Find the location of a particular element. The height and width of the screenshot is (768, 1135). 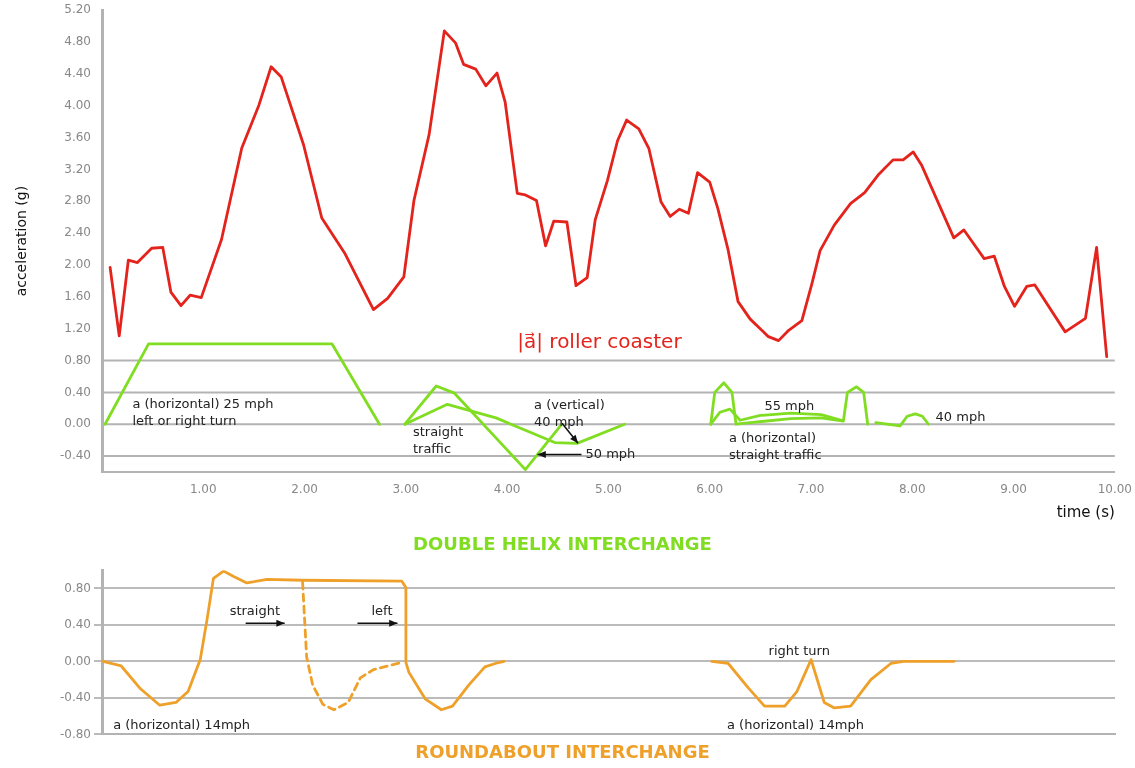

annotation: straight traffic is located at coordinates (438, 440).